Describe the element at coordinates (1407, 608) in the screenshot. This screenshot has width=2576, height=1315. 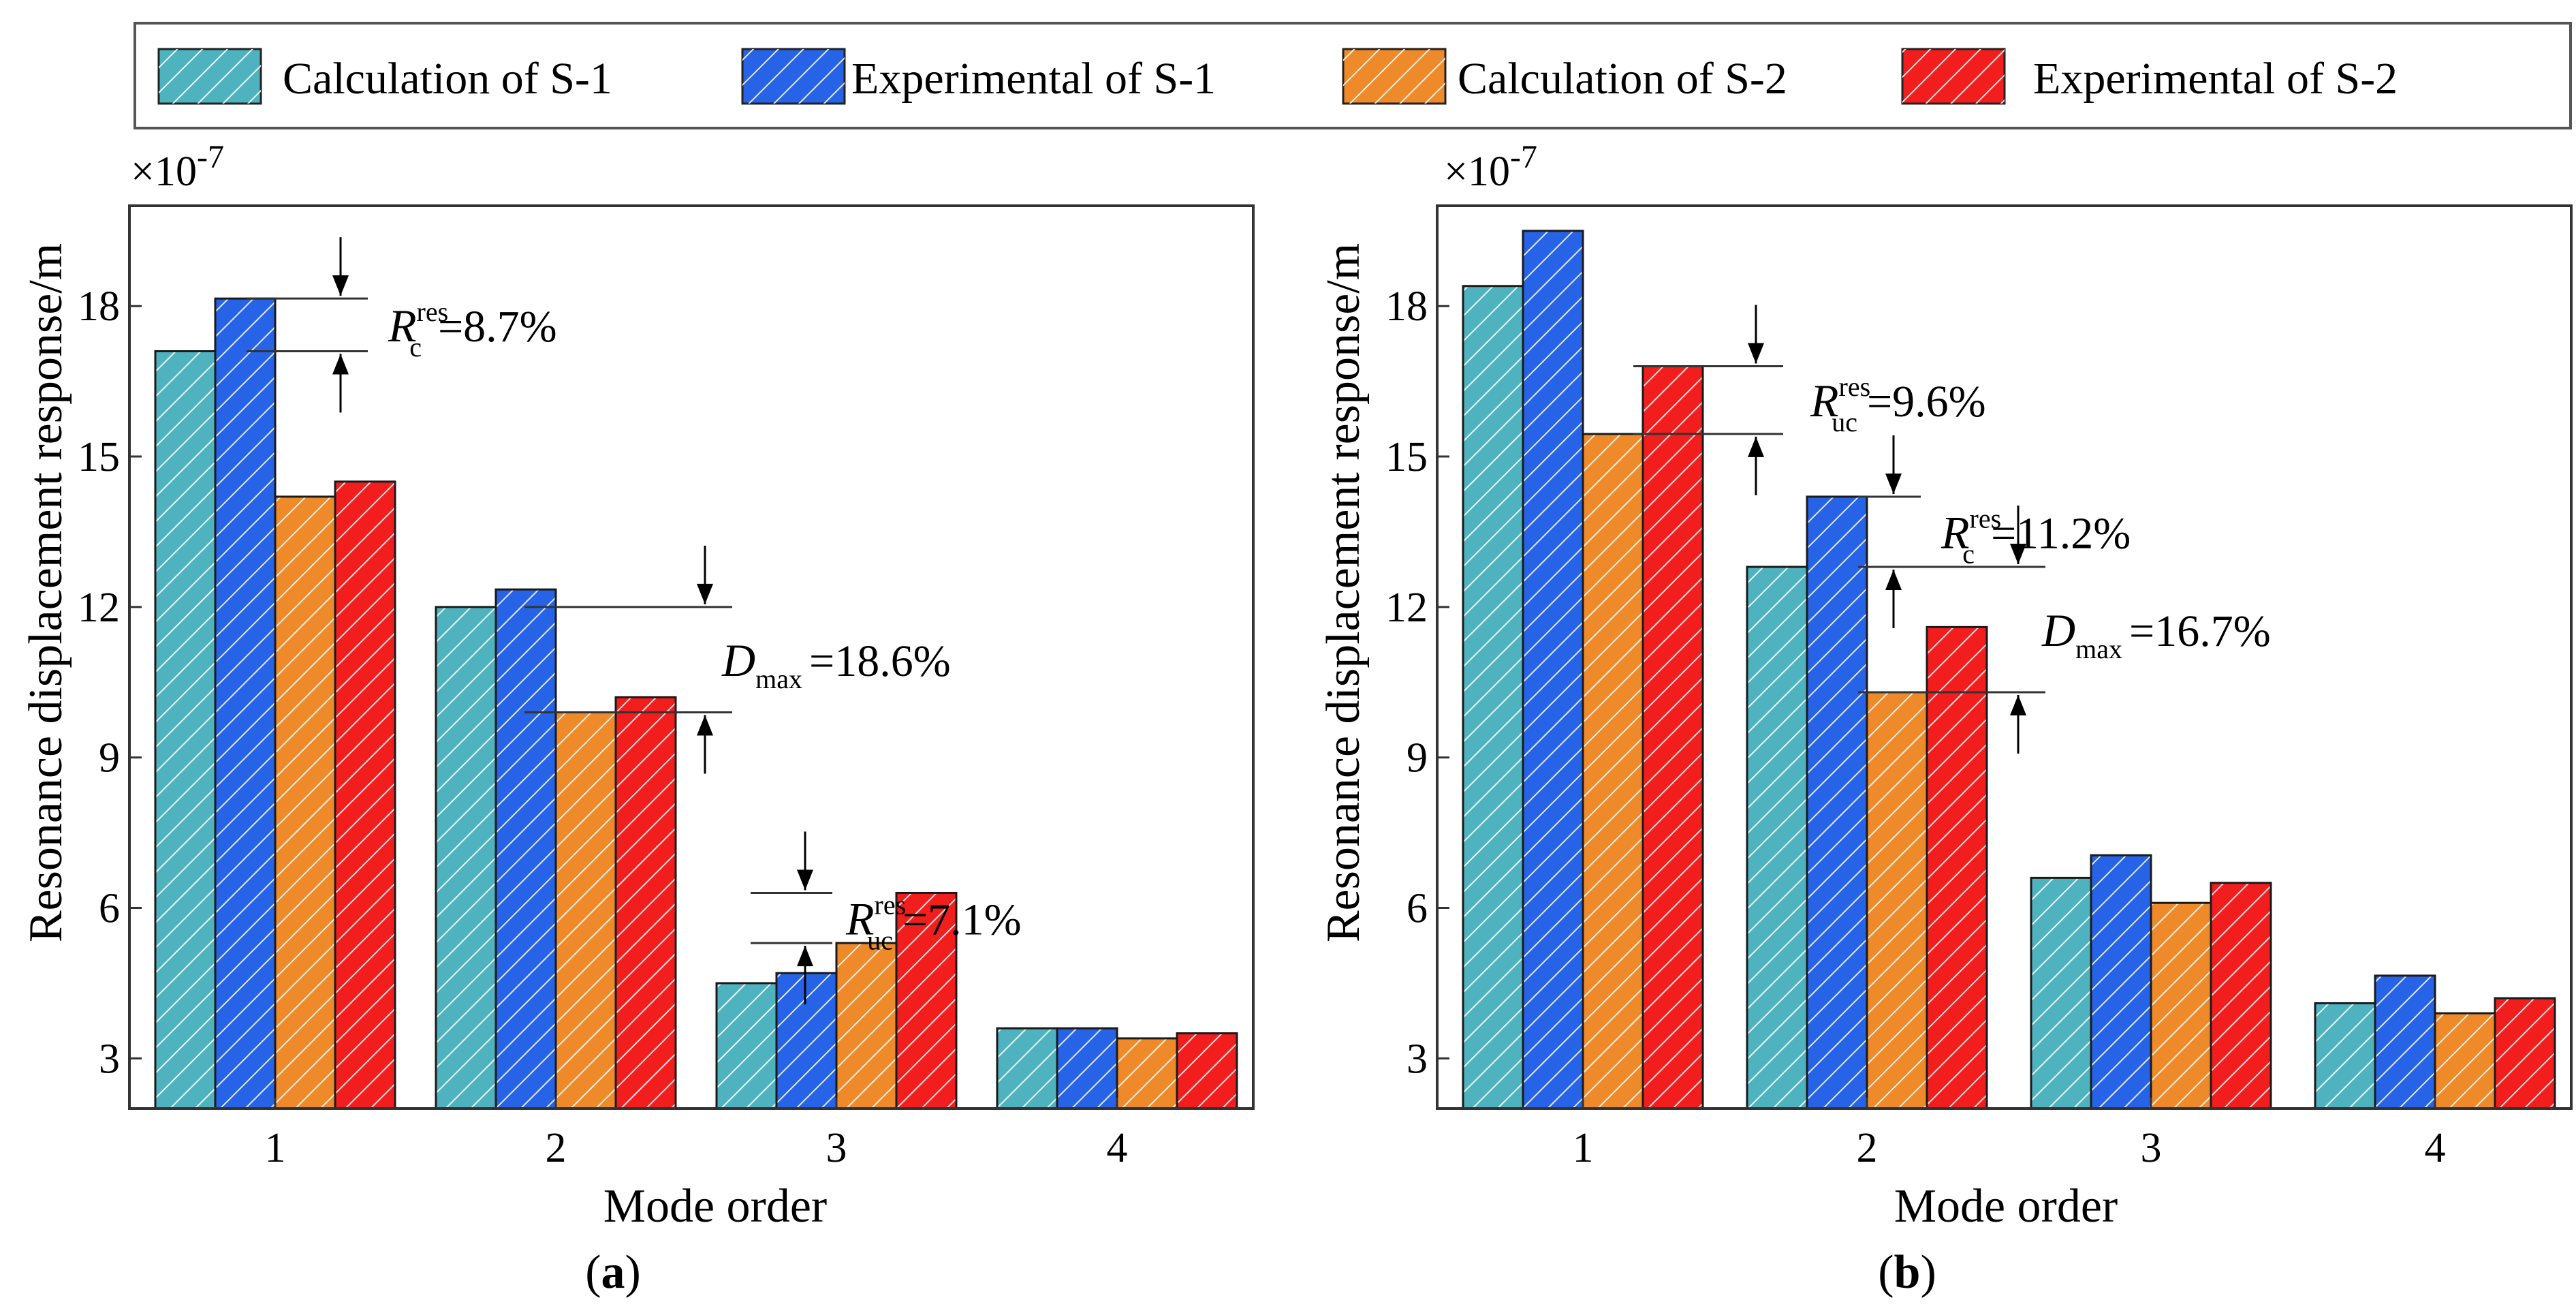
I see `y-tick-label: 12` at that location.